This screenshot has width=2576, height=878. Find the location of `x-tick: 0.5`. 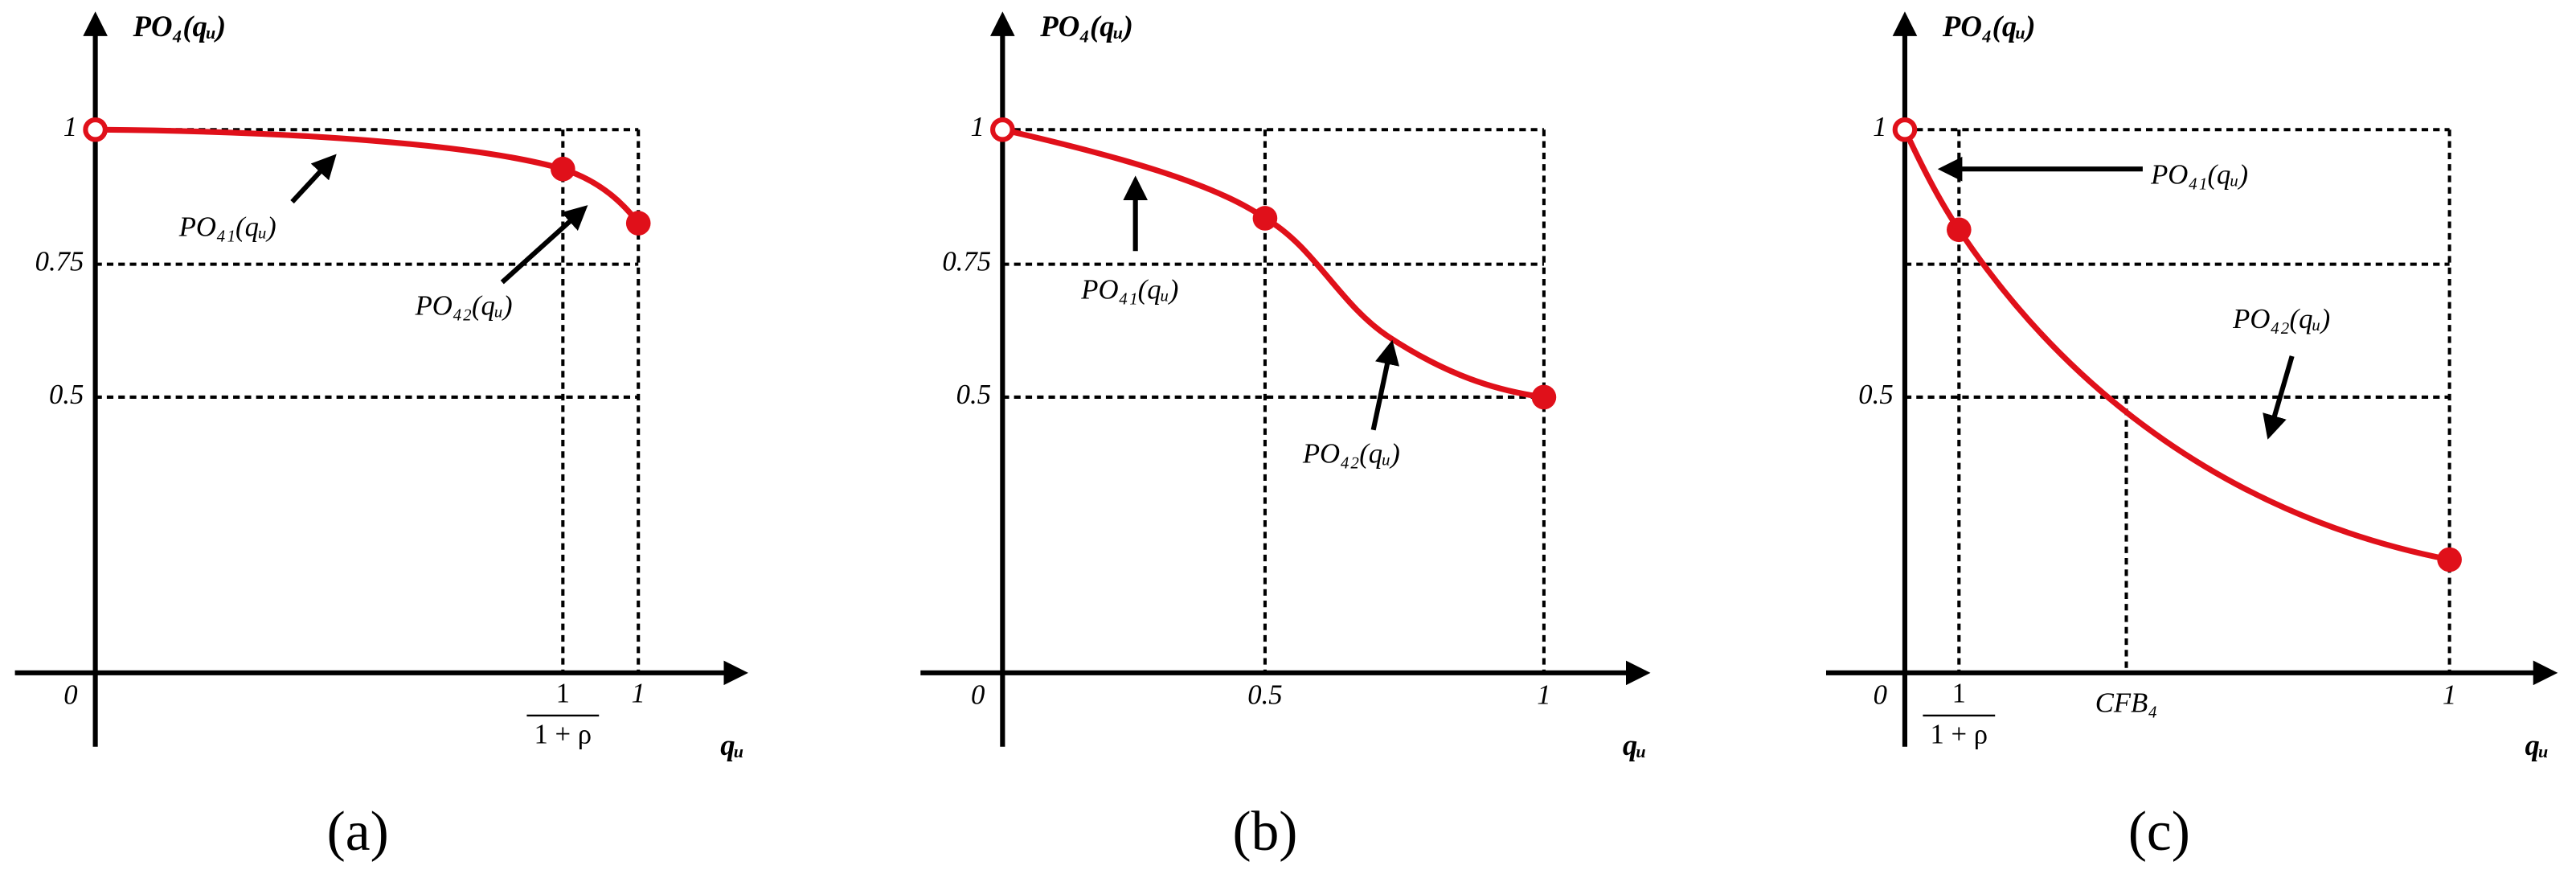

x-tick: 0.5 is located at coordinates (1264, 695).